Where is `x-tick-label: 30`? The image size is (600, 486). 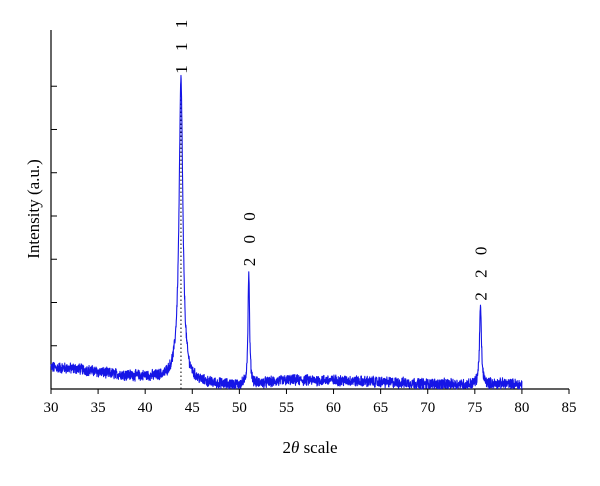
x-tick-label: 30 is located at coordinates (51, 408).